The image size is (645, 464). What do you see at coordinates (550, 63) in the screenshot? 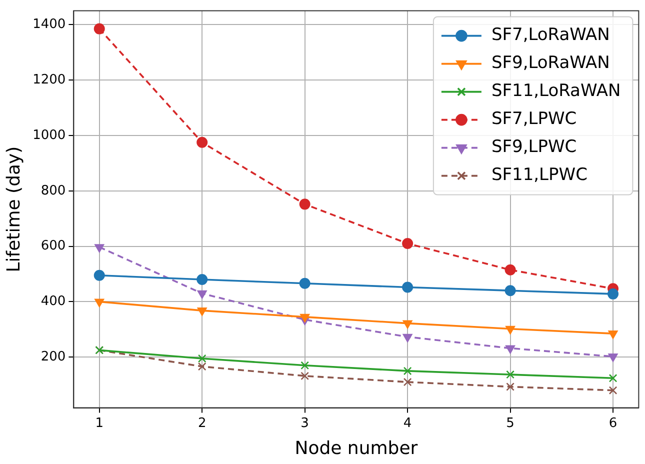
I see `legend-label: SF9,LoRaWAN` at bounding box center [550, 63].